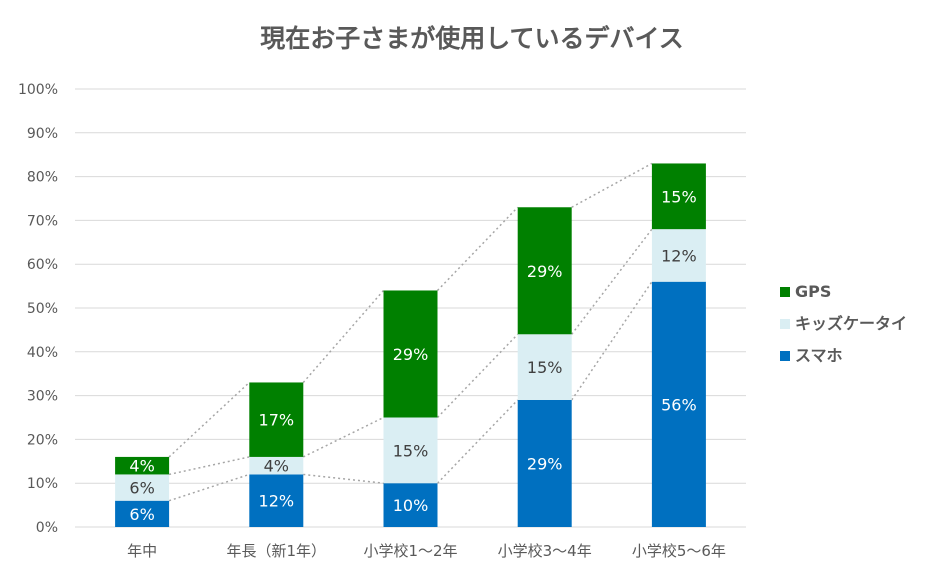 This screenshot has height=583, width=945. I want to click on data-label: 17%, so click(277, 420).